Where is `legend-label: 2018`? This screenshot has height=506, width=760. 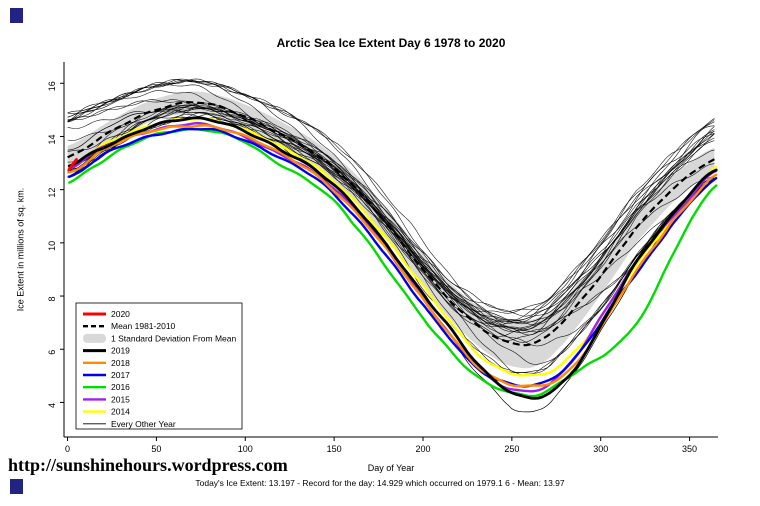 legend-label: 2018 is located at coordinates (120, 363).